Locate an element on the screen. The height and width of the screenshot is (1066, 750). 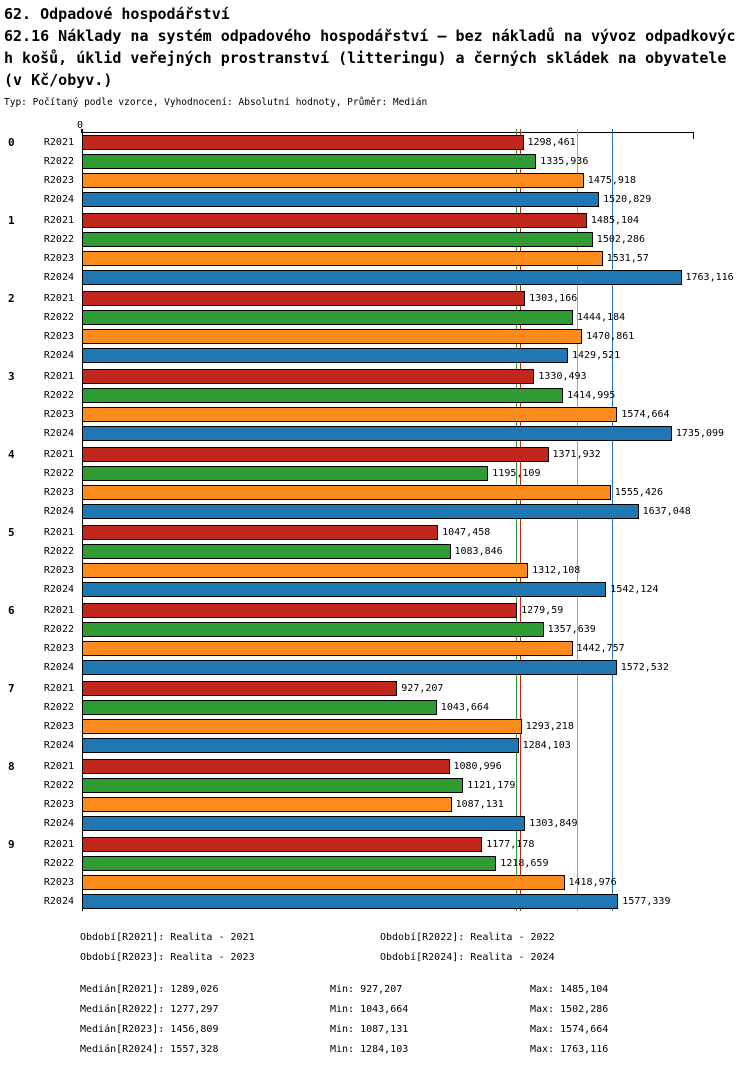
bar-row: R2023 1442,757 is located at coordinates (375, 648).